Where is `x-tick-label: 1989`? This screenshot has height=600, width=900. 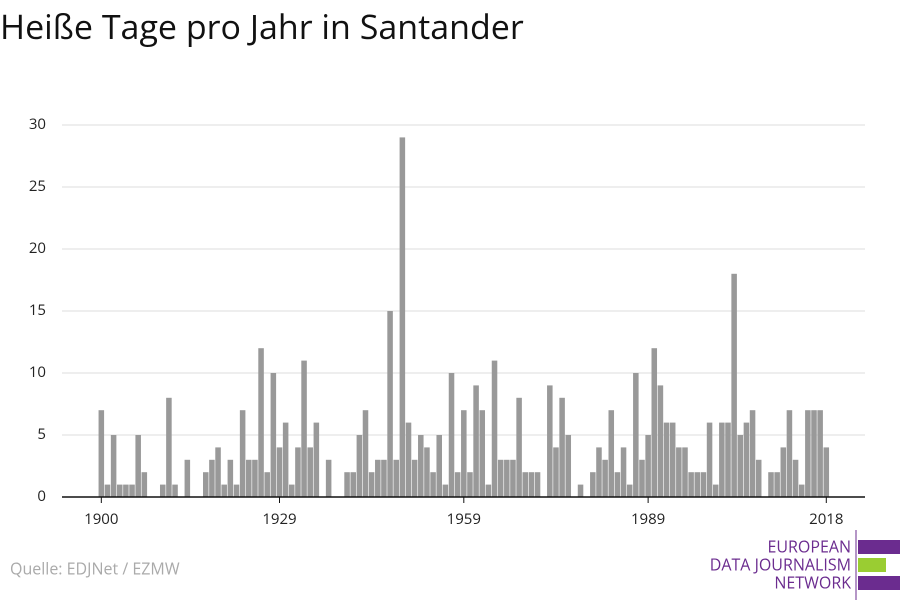 x-tick-label: 1989 is located at coordinates (648, 519).